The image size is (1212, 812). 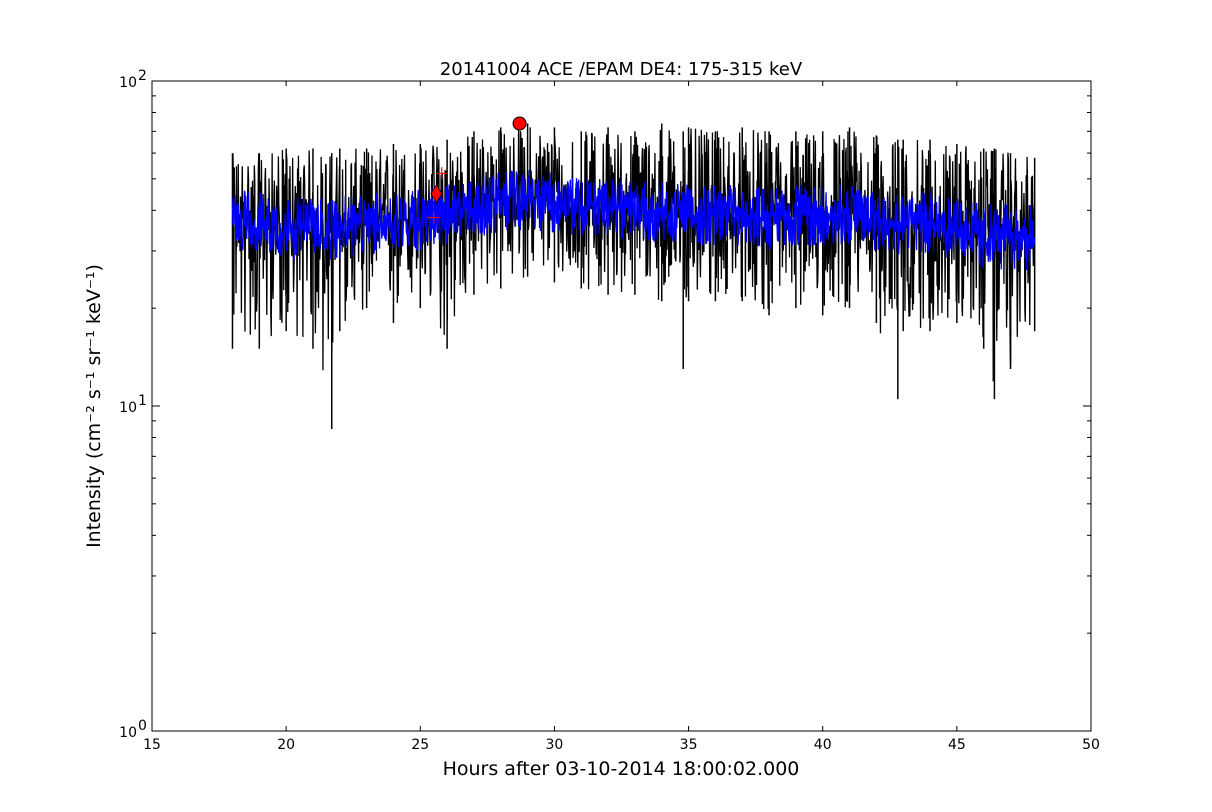 What do you see at coordinates (1091, 745) in the screenshot?
I see `x-tick-label: 50` at bounding box center [1091, 745].